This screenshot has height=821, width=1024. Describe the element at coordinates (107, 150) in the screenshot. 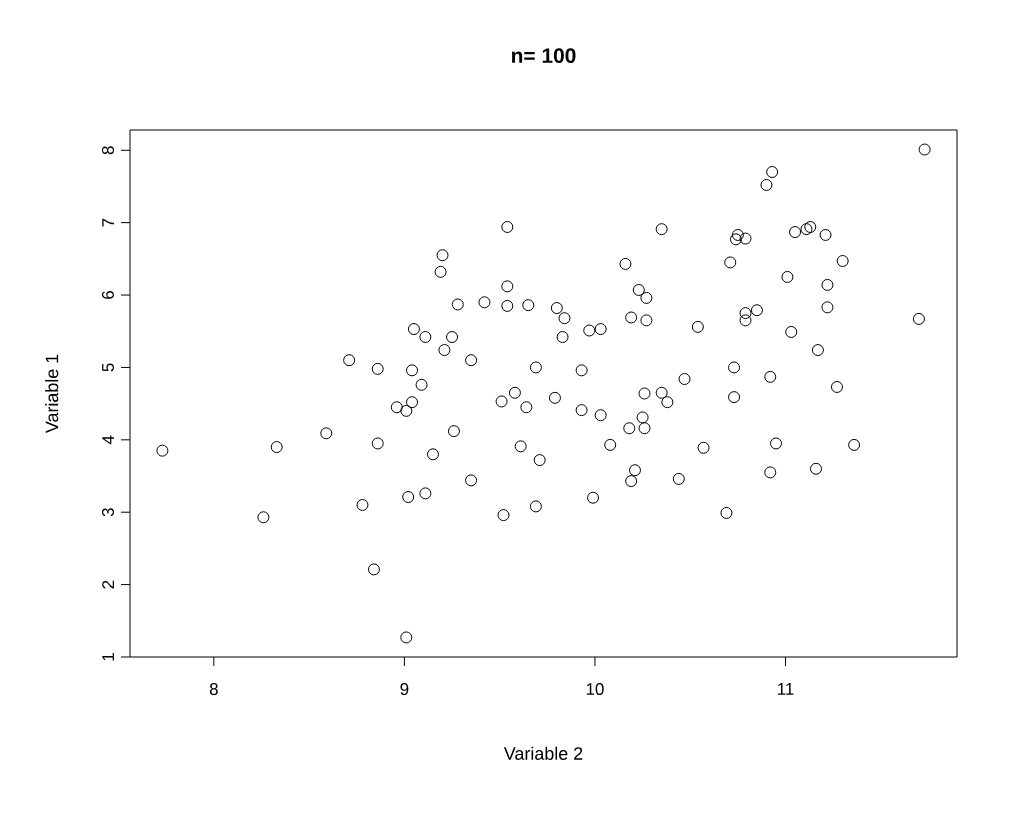

I see `y-tick-label: 8` at that location.